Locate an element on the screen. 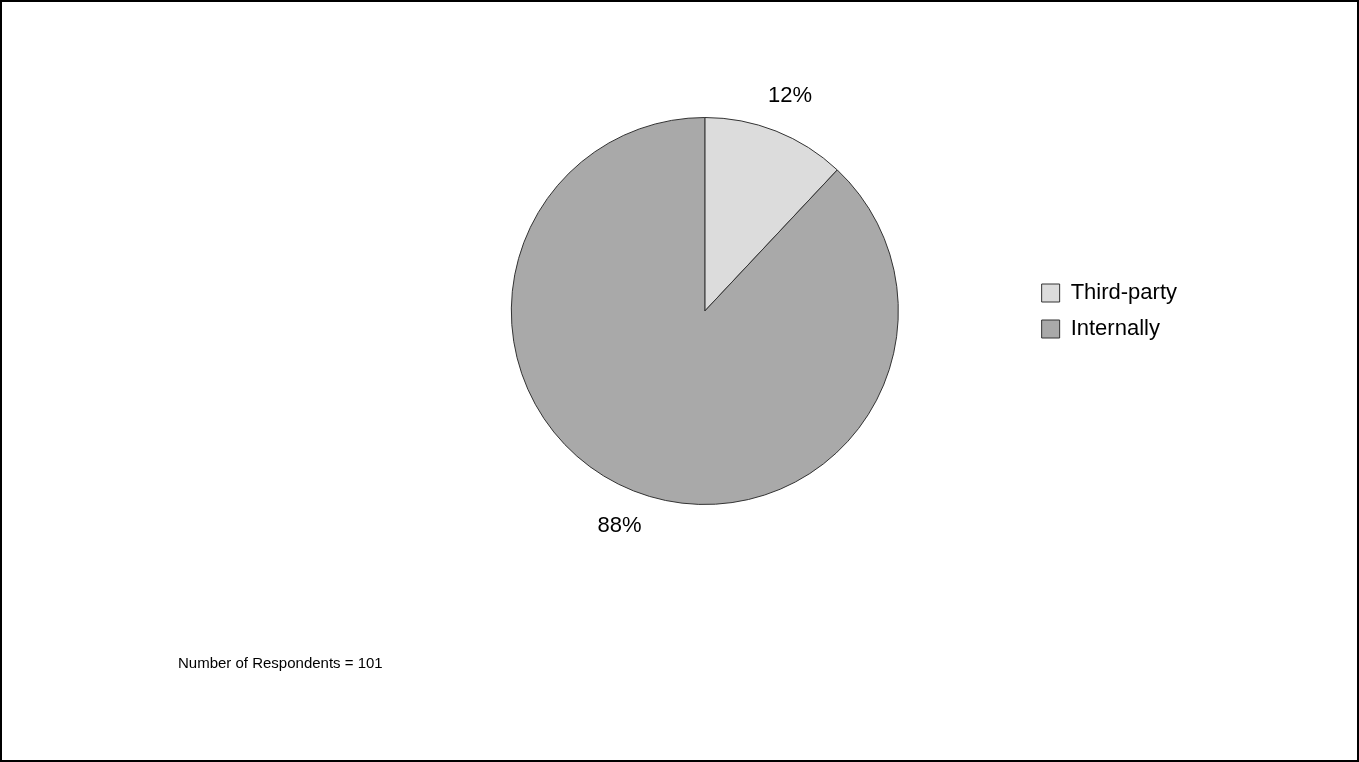 The image size is (1359, 762). text: Number of Respondents = 101 is located at coordinates (280, 662).